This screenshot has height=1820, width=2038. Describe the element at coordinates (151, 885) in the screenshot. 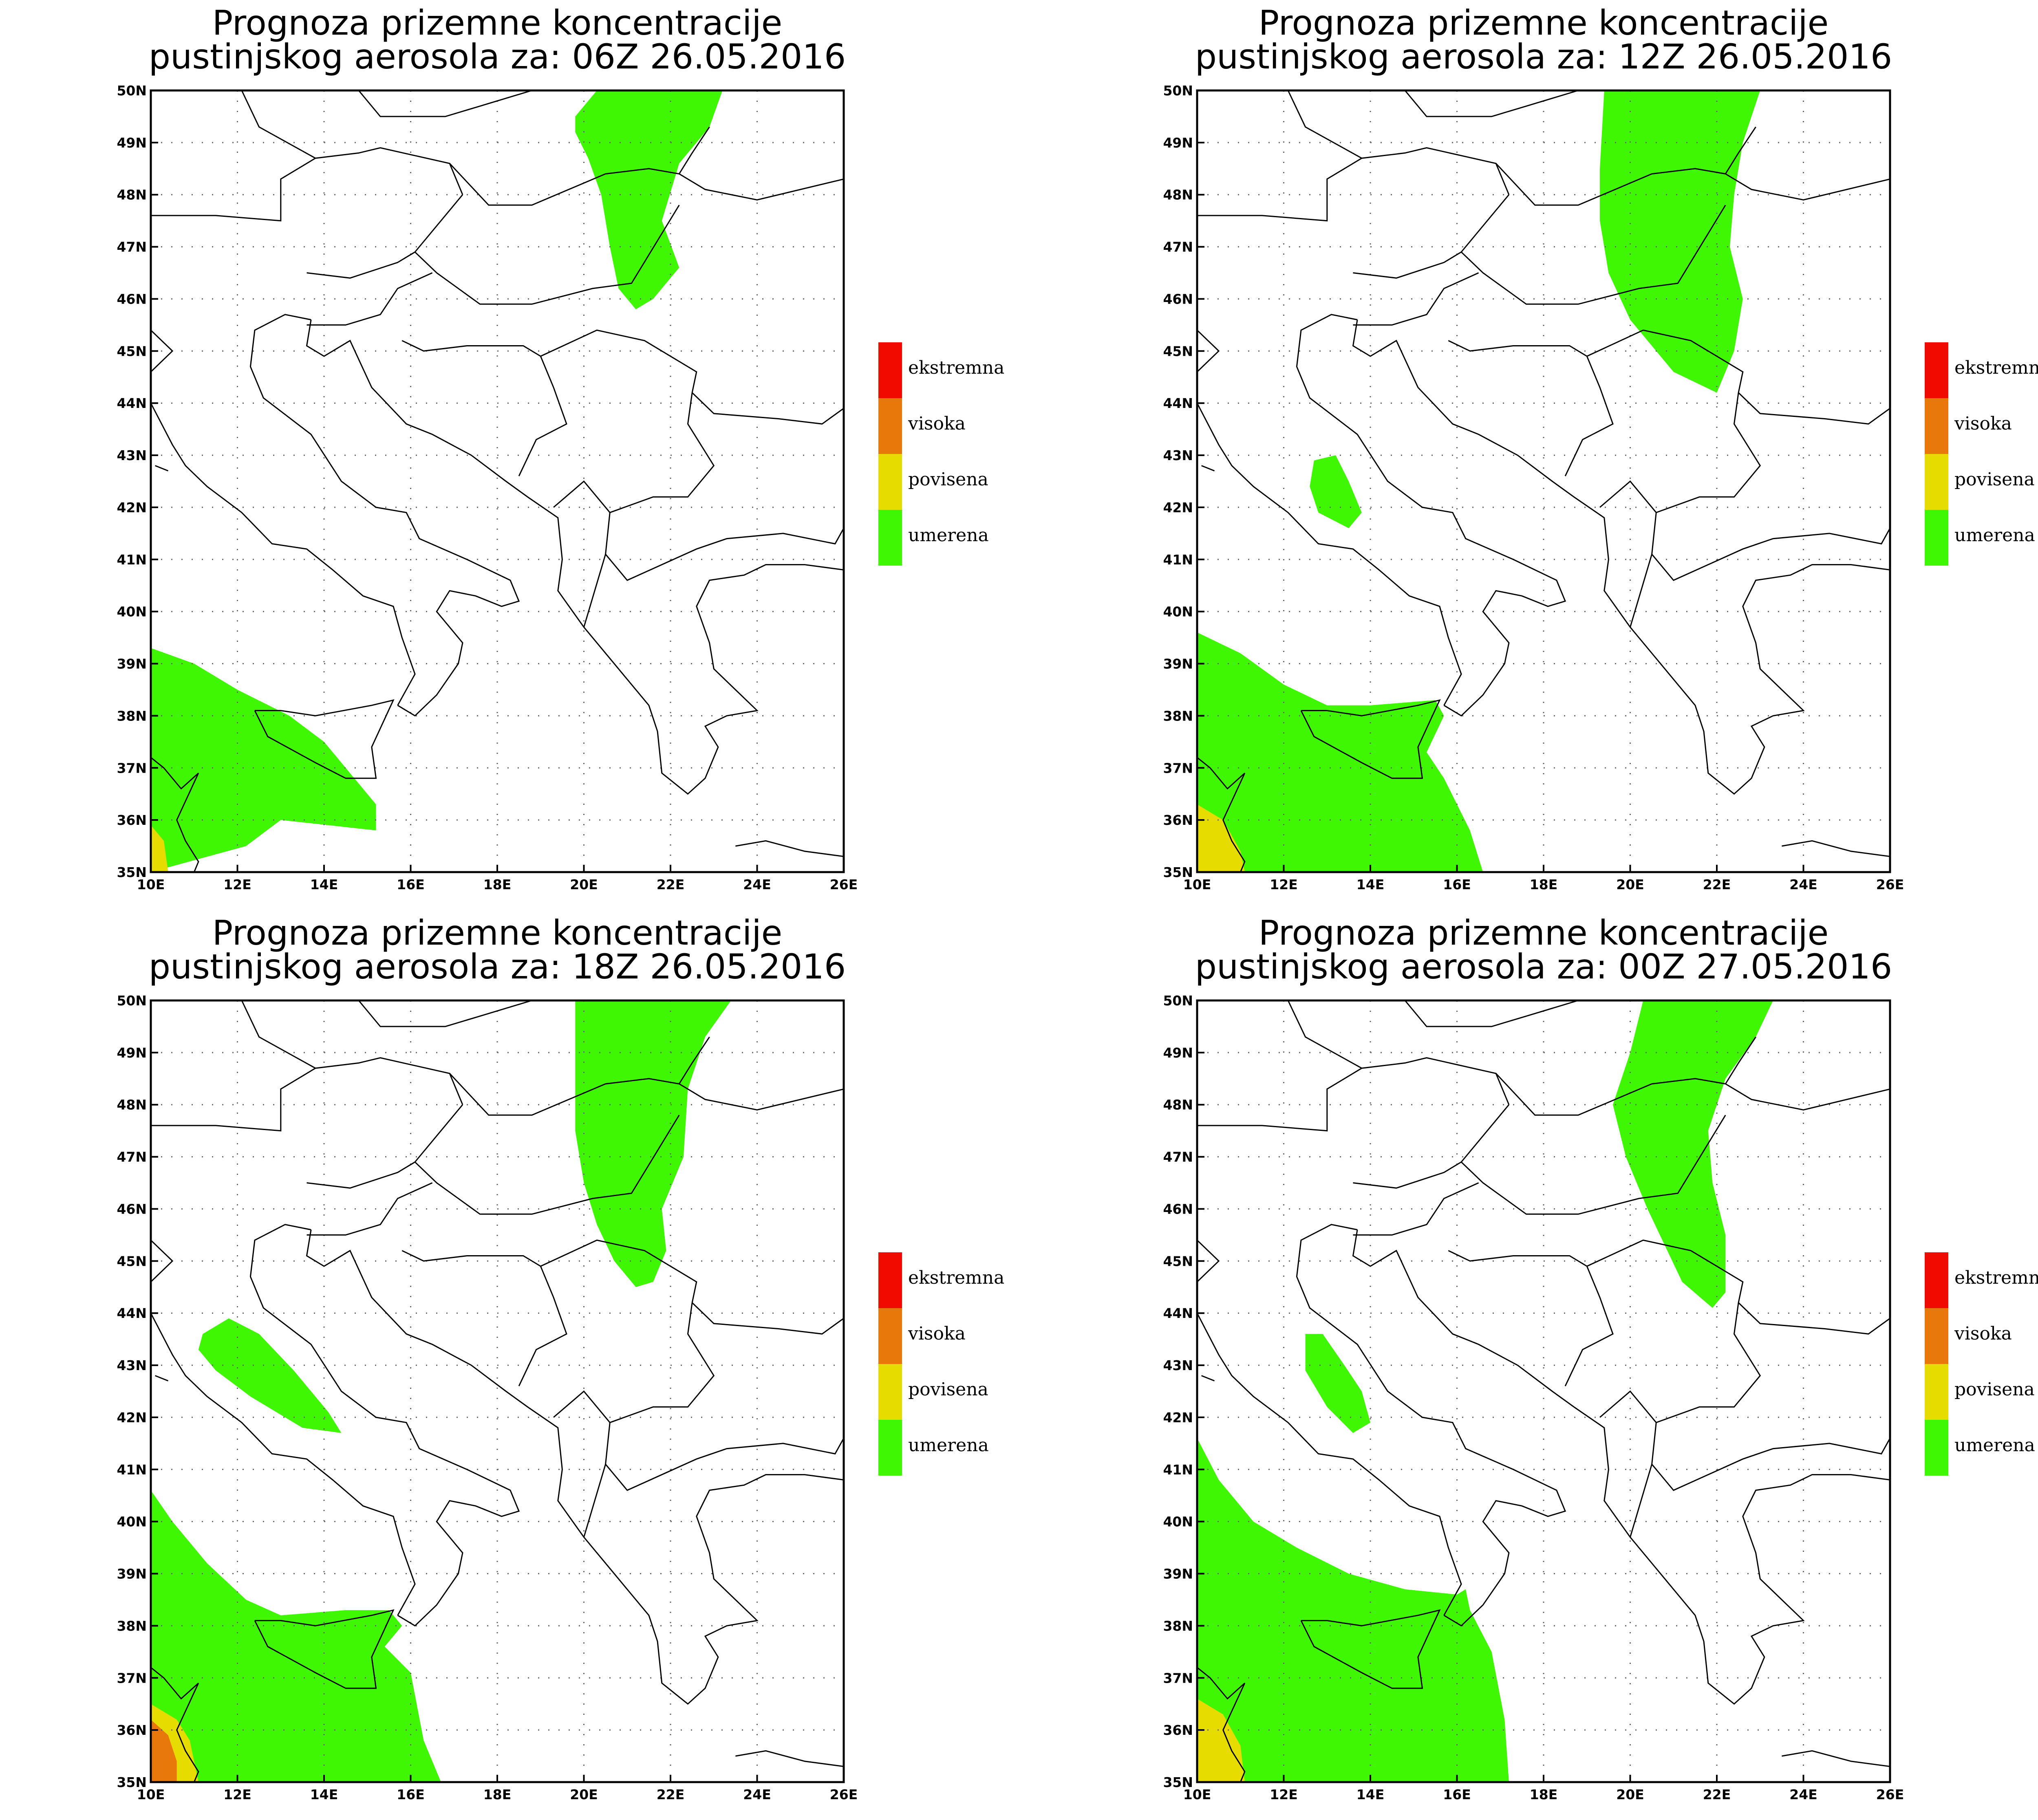

I see `x-tick-label: 10E` at that location.